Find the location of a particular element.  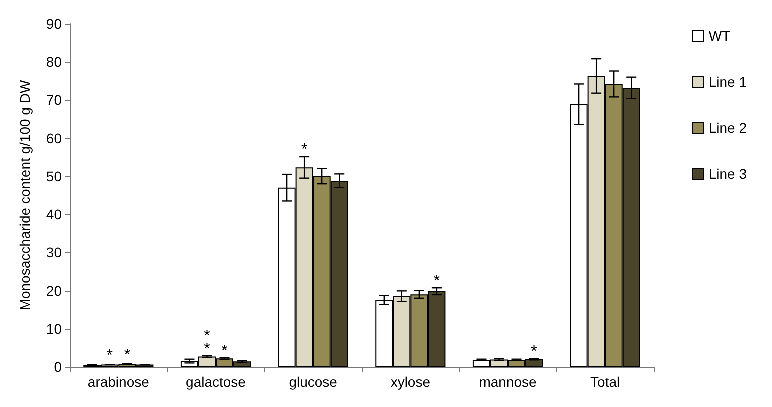

x-tick-label: galactose is located at coordinates (216, 382).